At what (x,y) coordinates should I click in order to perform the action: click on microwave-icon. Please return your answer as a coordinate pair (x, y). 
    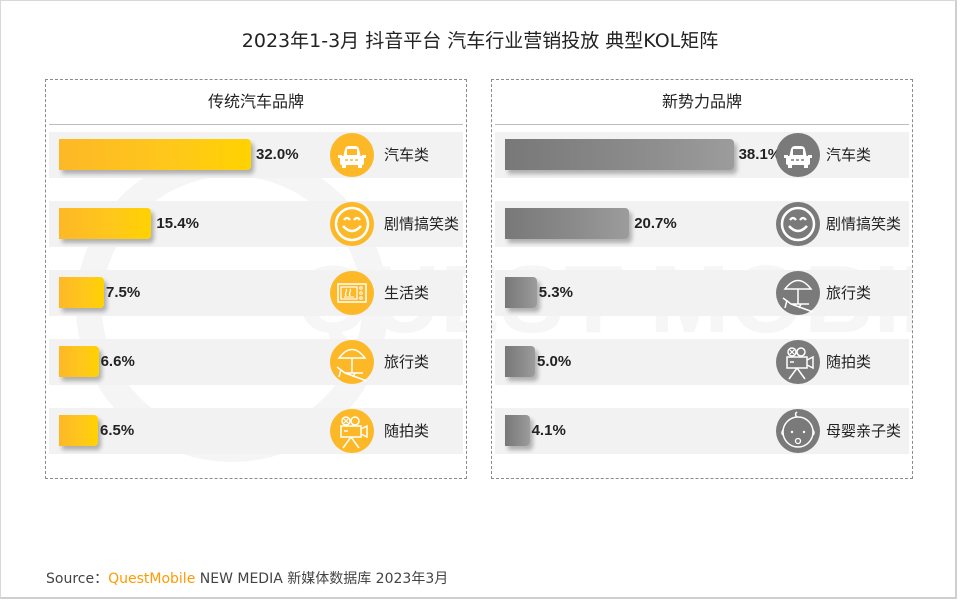
    Looking at the image, I should click on (352, 293).